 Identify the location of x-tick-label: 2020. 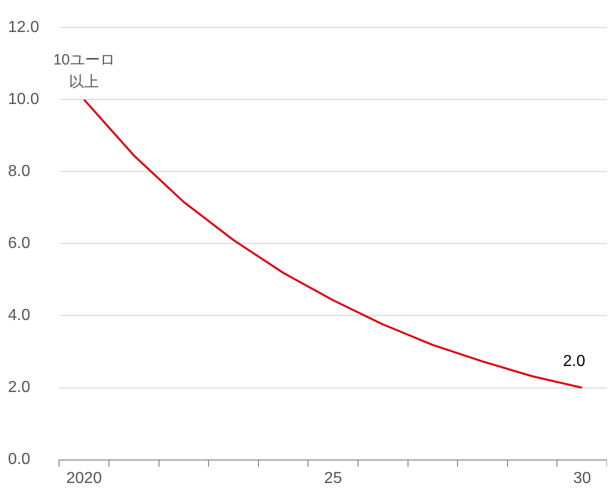
(84, 478).